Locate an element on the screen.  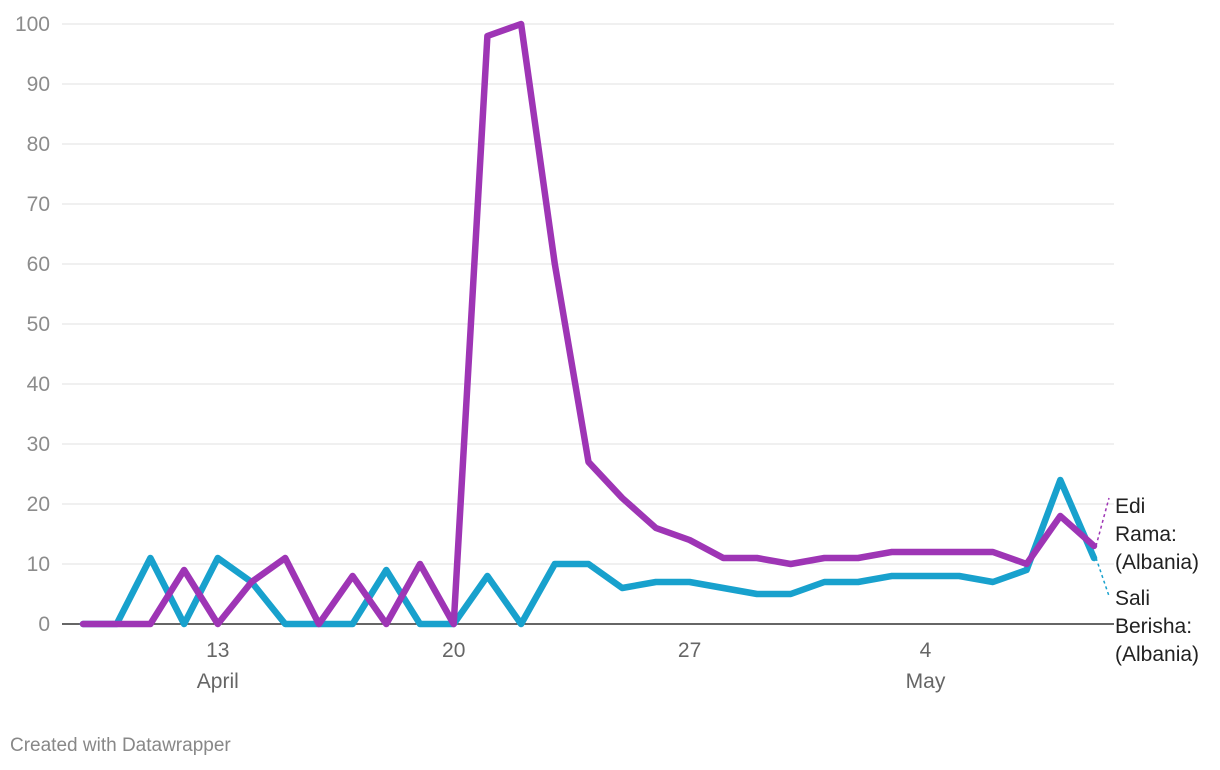
x-axis-ticks: 13 April 20 27 4 May is located at coordinates (571, 666).